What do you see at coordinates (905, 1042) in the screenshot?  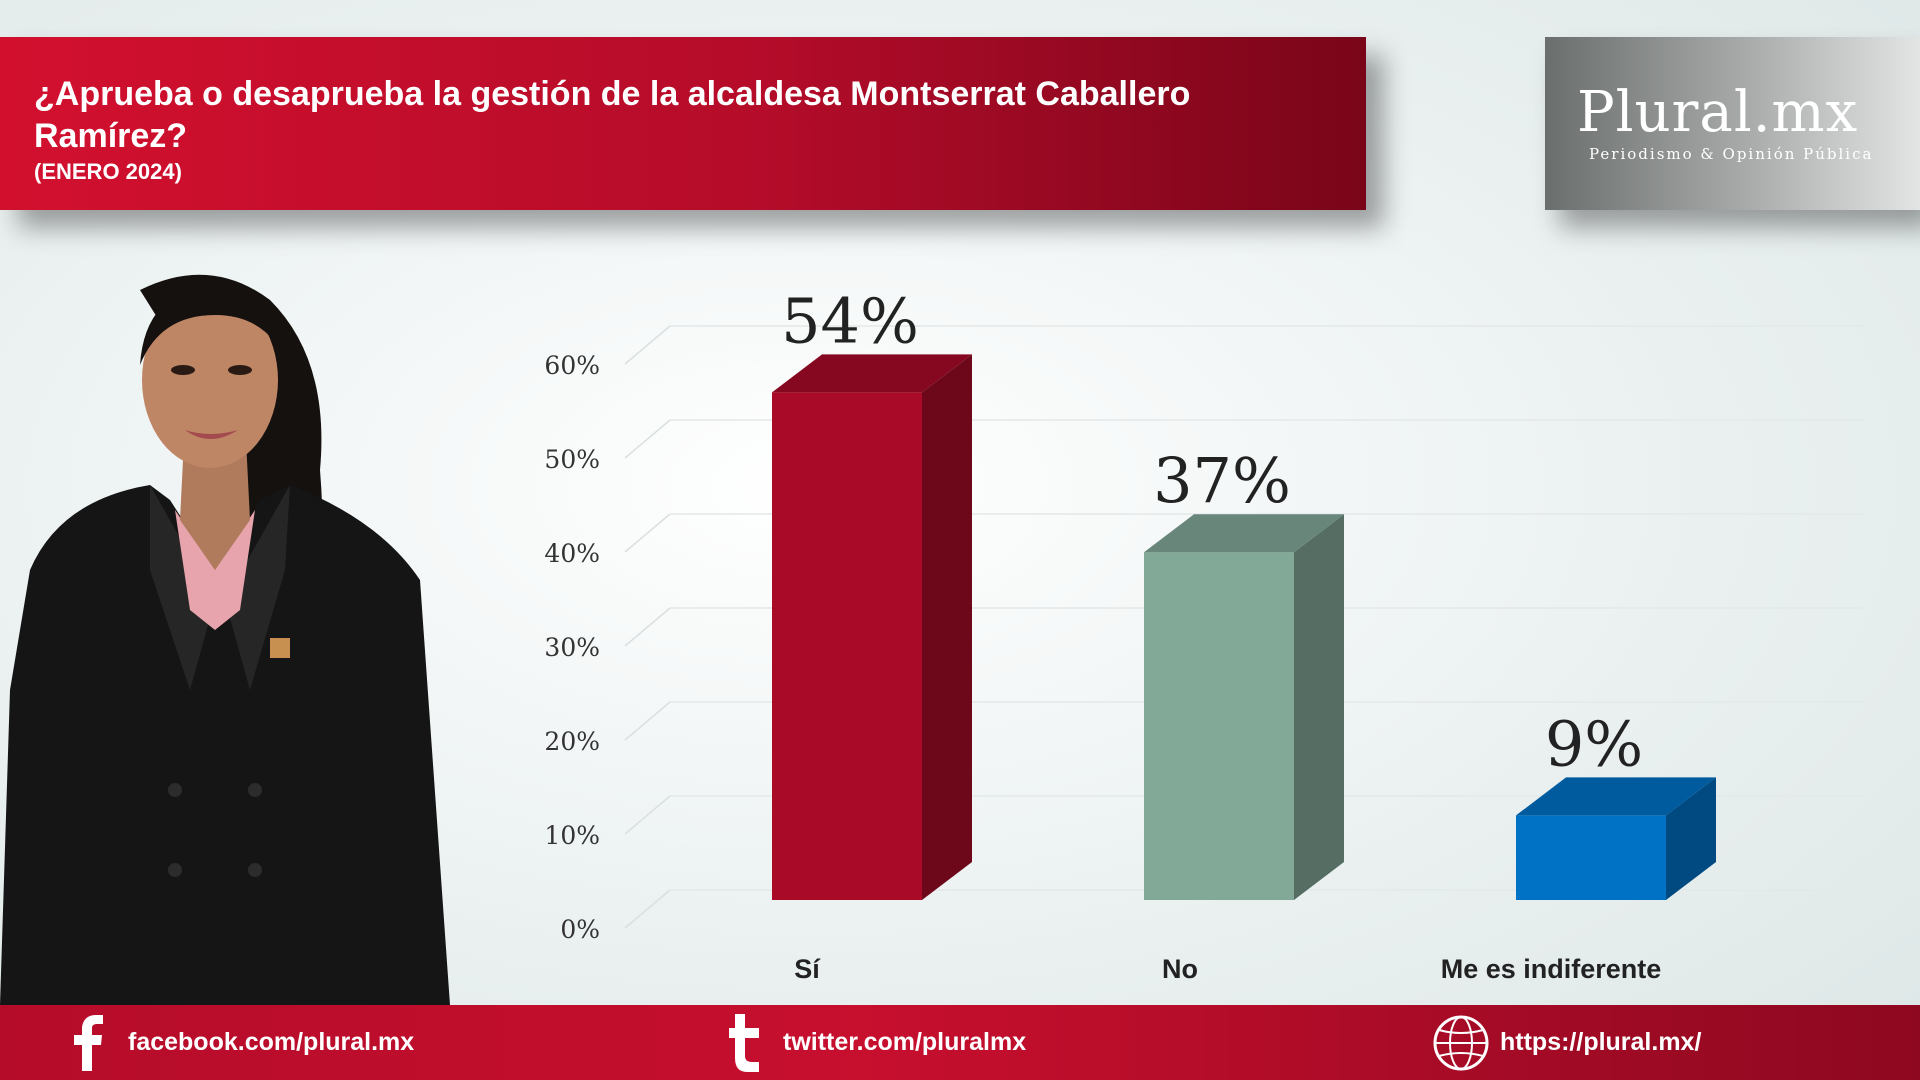 I see `twitter-url: twitter.com/pluralmx` at bounding box center [905, 1042].